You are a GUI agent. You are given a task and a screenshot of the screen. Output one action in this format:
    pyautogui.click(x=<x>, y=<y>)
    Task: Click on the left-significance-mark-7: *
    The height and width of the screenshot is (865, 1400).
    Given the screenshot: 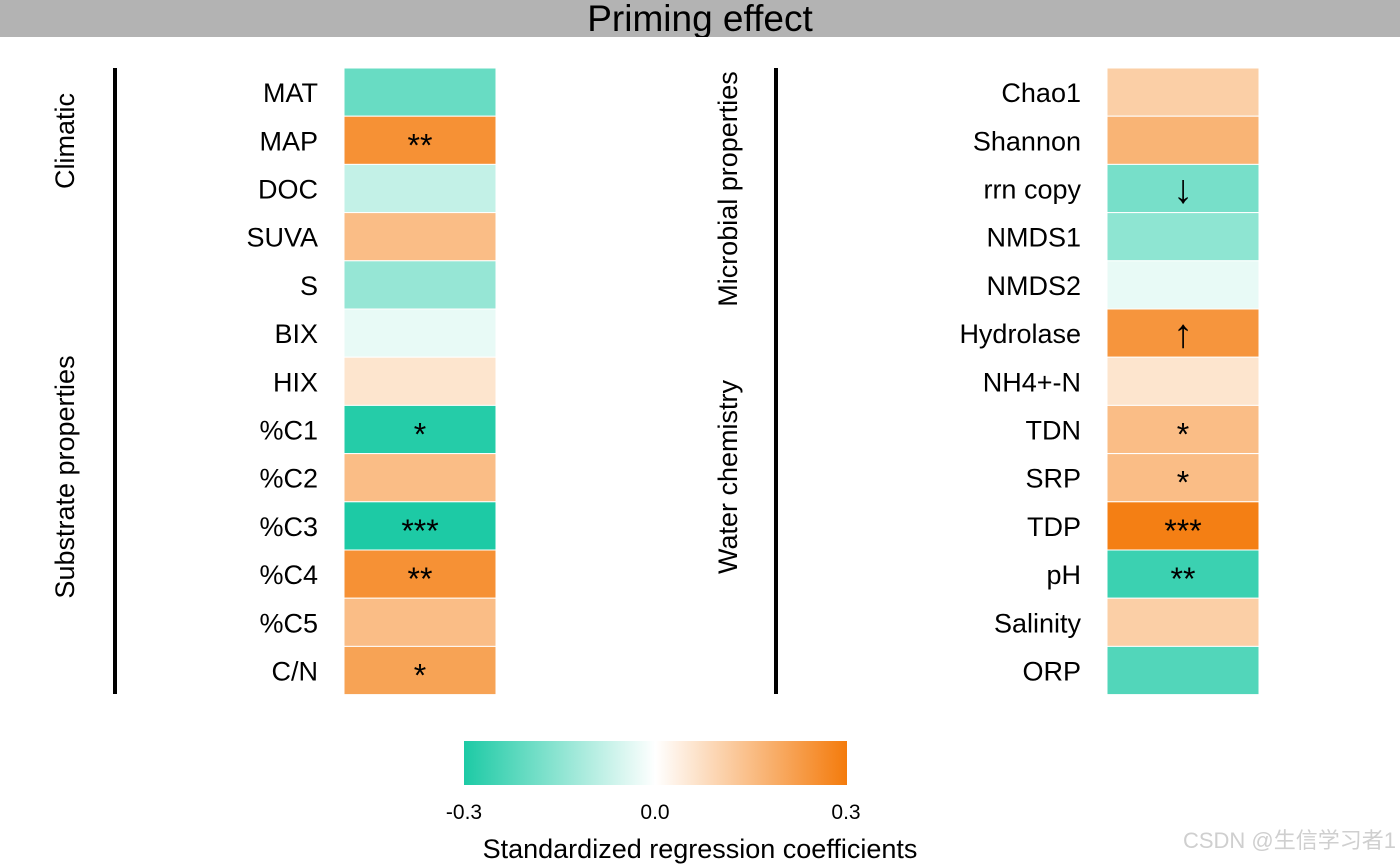 What is the action you would take?
    pyautogui.click(x=420, y=435)
    